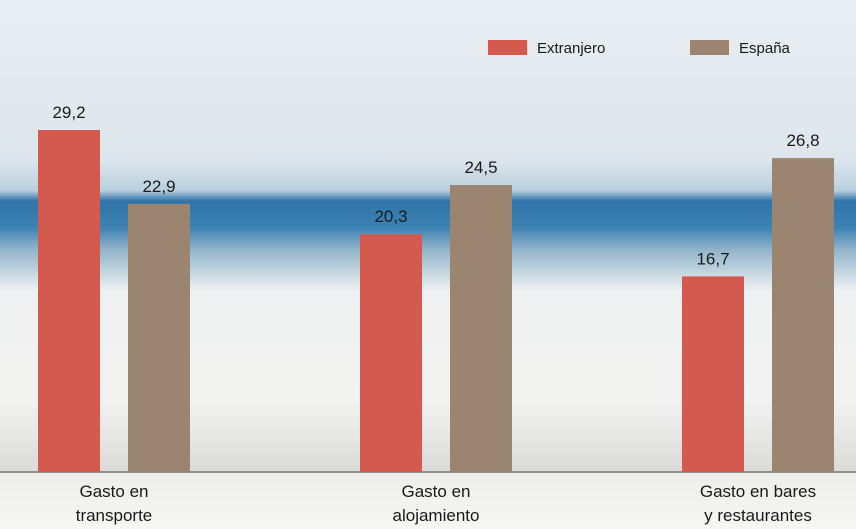  What do you see at coordinates (758, 503) in the screenshot?
I see `x-tick-label: Gasto en bares y restaurantes` at bounding box center [758, 503].